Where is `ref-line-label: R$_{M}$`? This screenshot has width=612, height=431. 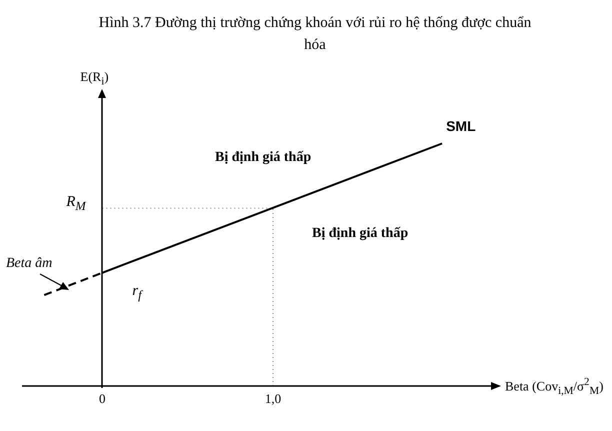
ref-line-label: R$_{M}$ is located at coordinates (76, 204).